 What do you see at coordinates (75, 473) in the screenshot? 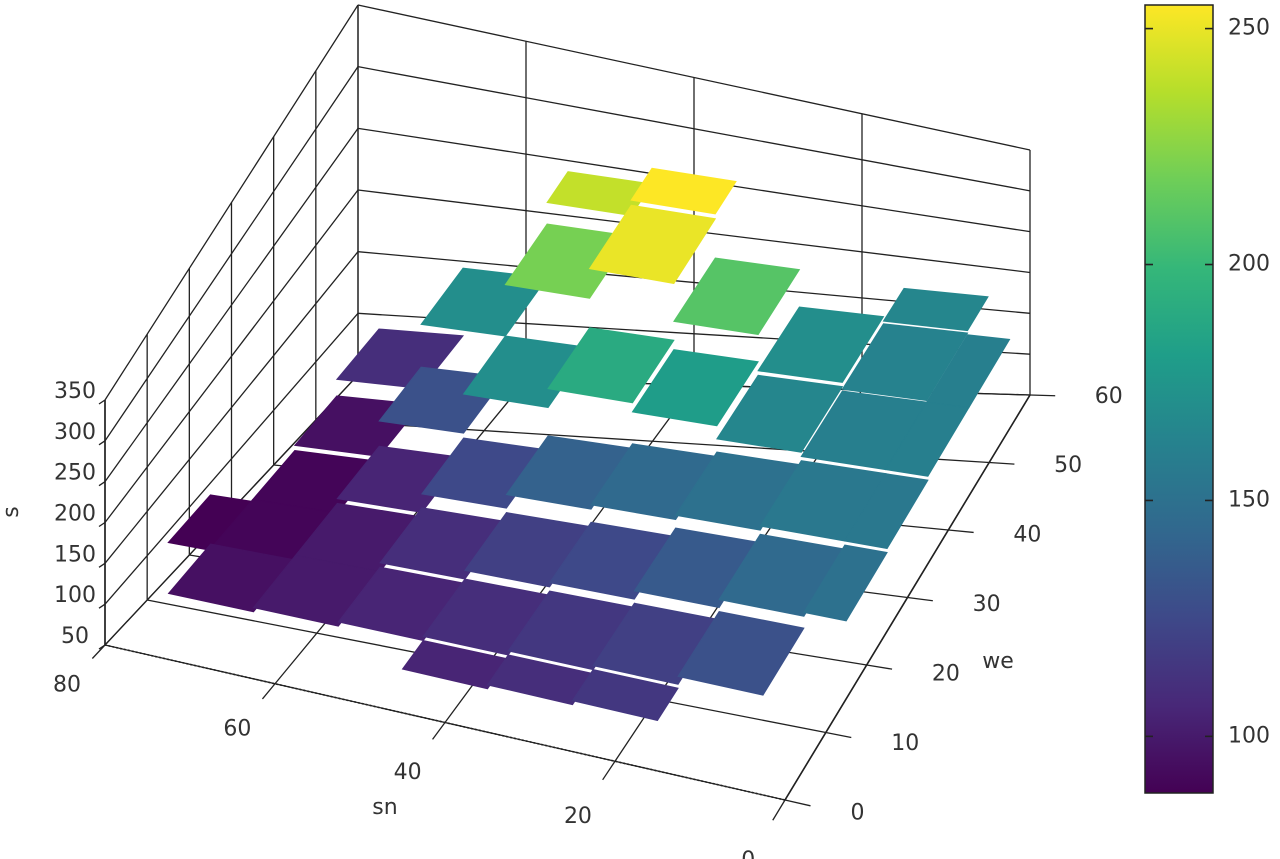
I see `z-tick-label: 250` at bounding box center [75, 473].